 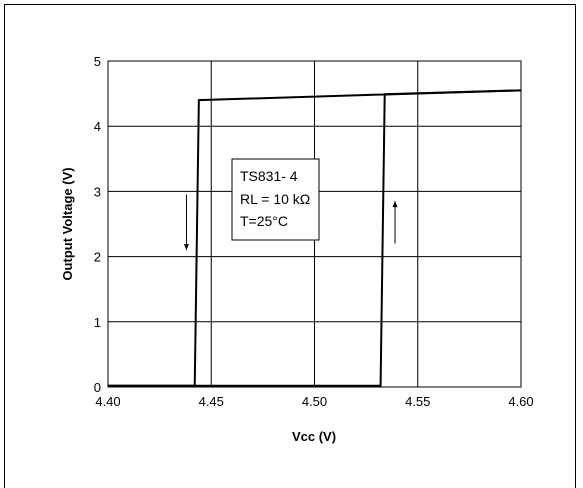 I want to click on legend-line-2: RL = 10 kΩ, so click(x=275, y=199).